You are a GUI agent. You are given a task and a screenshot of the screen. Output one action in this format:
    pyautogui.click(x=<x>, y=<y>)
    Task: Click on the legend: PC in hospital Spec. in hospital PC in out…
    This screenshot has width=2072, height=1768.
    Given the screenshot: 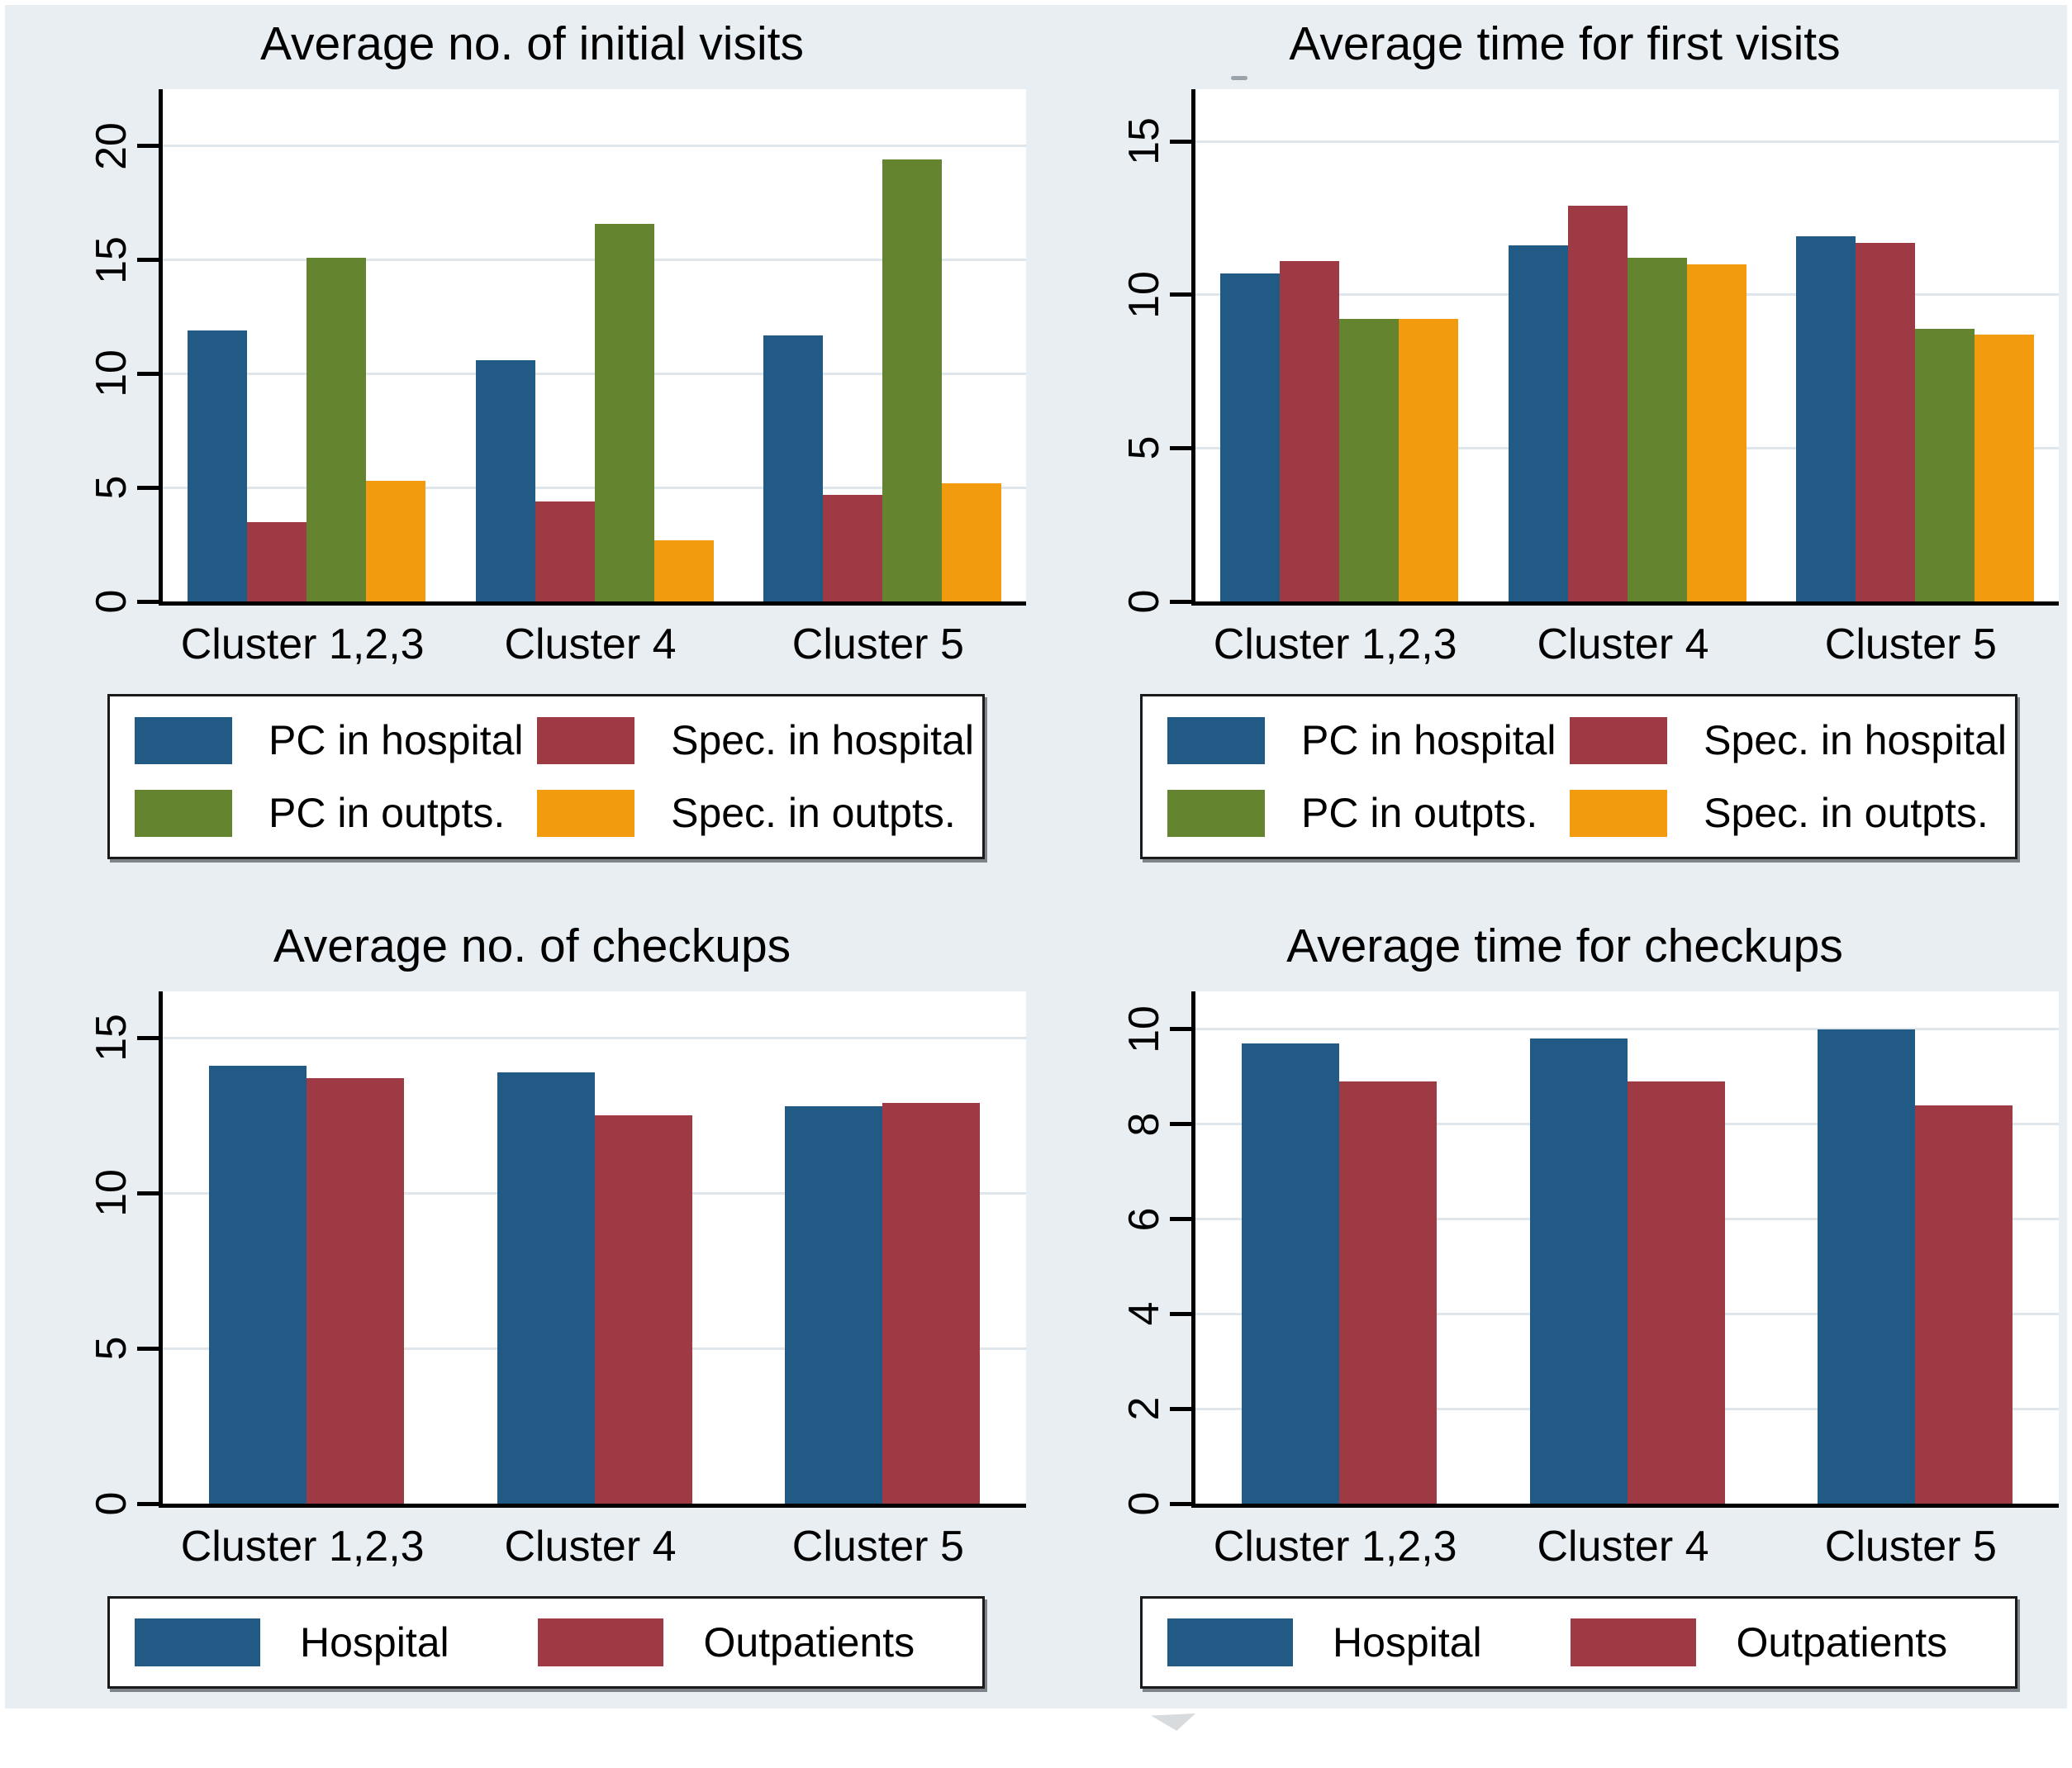 What is the action you would take?
    pyautogui.click(x=546, y=776)
    